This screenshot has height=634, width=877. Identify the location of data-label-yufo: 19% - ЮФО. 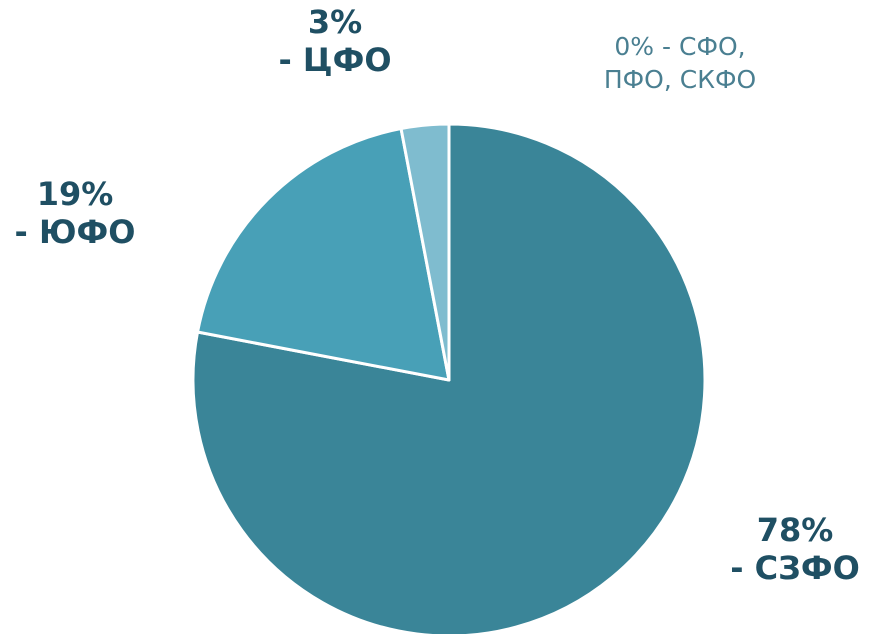
(75, 213).